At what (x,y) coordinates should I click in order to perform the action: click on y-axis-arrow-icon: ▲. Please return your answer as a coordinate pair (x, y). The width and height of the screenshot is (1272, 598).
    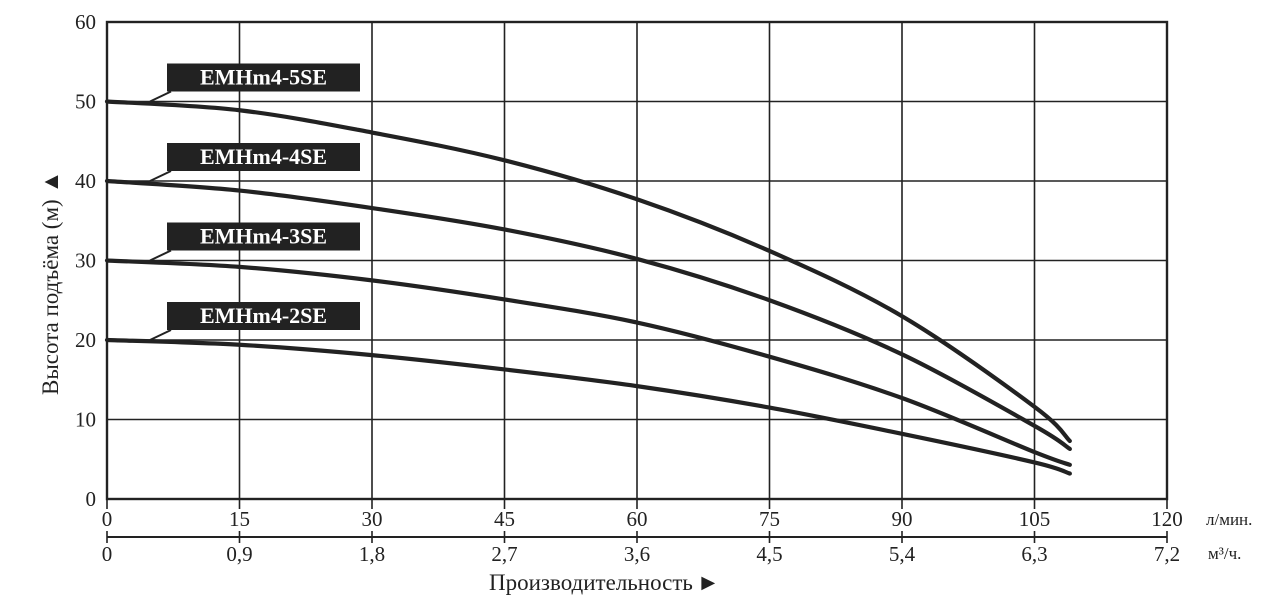
    Looking at the image, I should click on (50, 182).